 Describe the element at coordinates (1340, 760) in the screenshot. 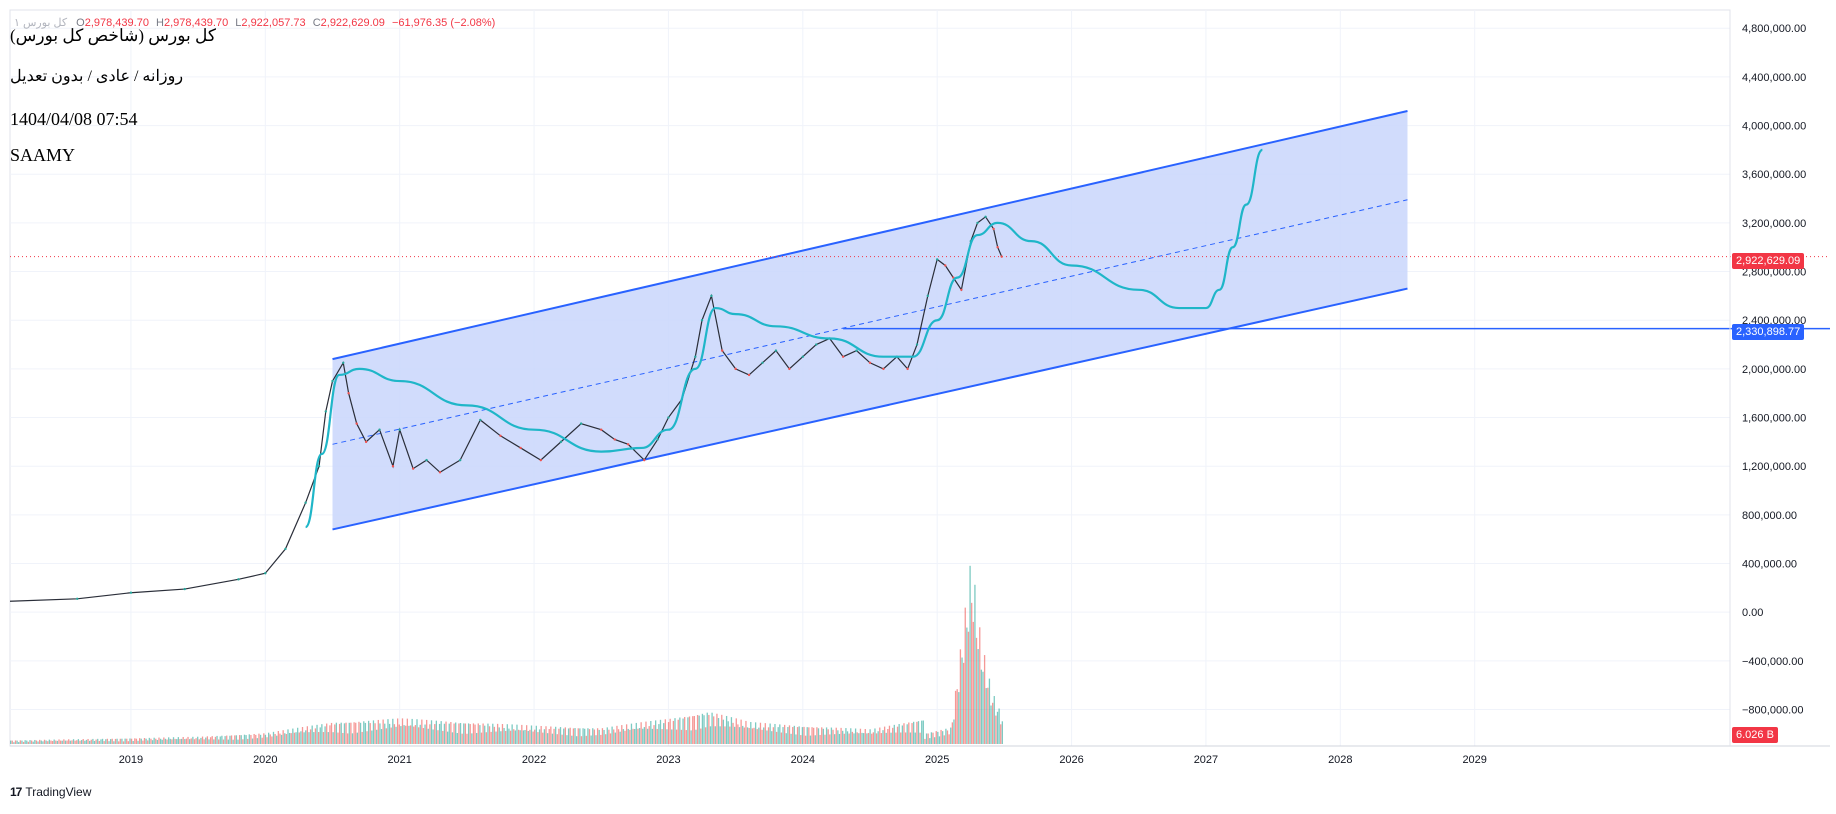

I see `x-tick-label: 2028` at that location.